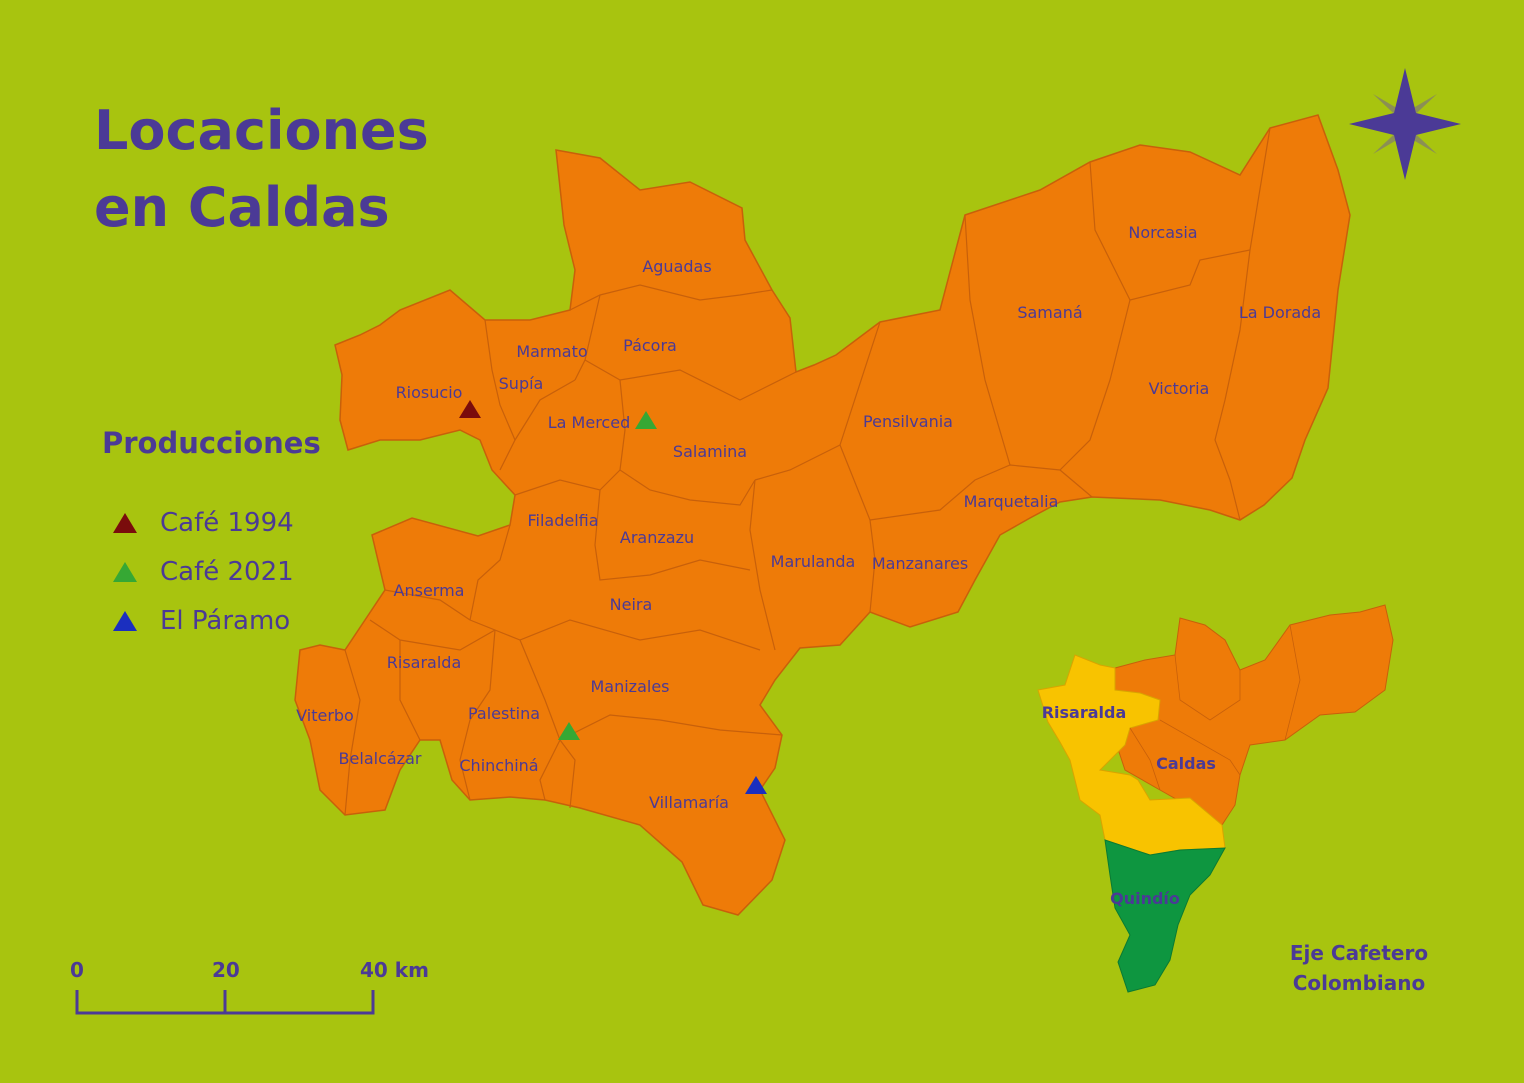 The width and height of the screenshot is (1524, 1083). What do you see at coordinates (1162, 232) in the screenshot?
I see `label-norcasia: Norcasia` at bounding box center [1162, 232].